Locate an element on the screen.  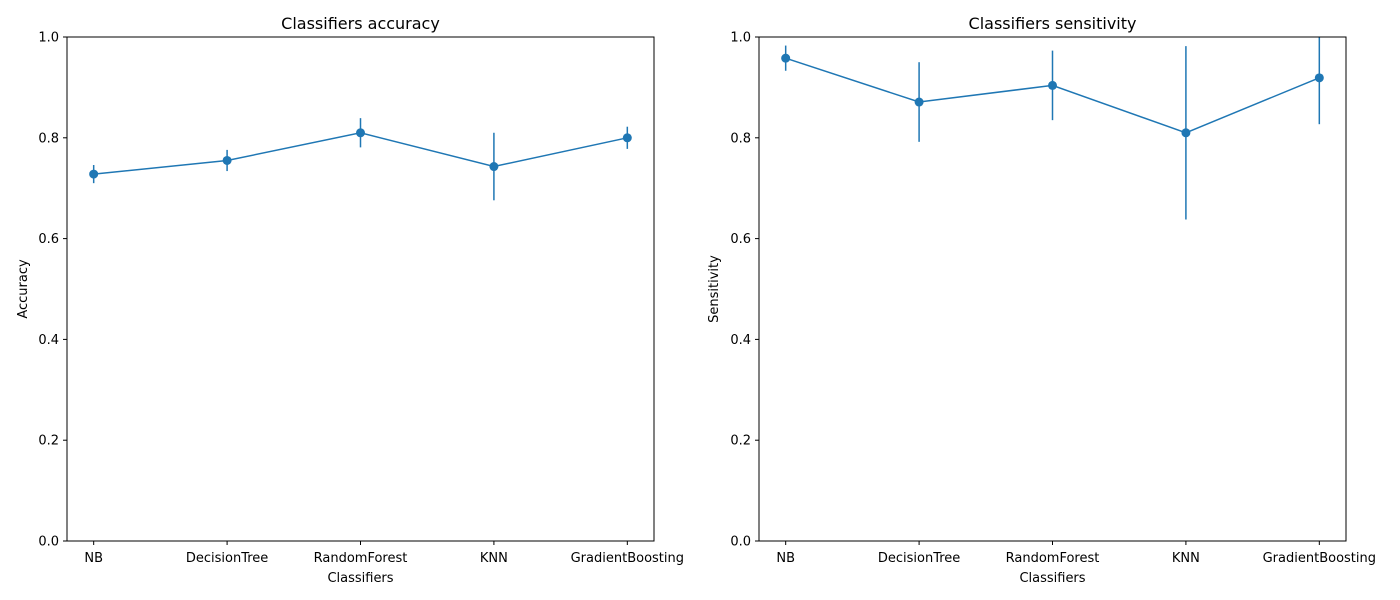
chart-title: Classifiers sensitivity is located at coordinates (1053, 23).